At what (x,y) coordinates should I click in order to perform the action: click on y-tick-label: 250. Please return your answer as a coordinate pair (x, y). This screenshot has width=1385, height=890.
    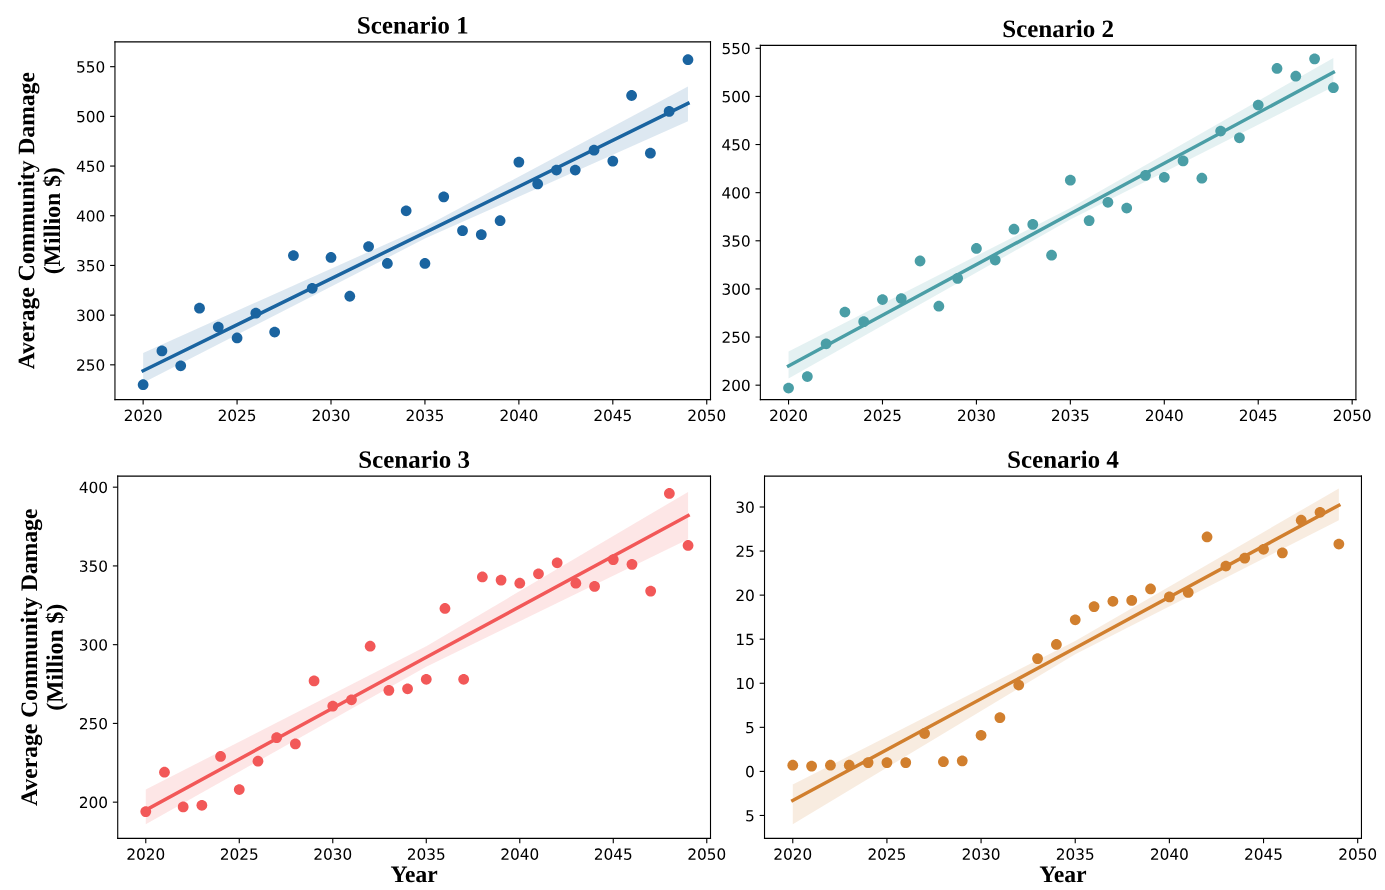
    Looking at the image, I should click on (93, 723).